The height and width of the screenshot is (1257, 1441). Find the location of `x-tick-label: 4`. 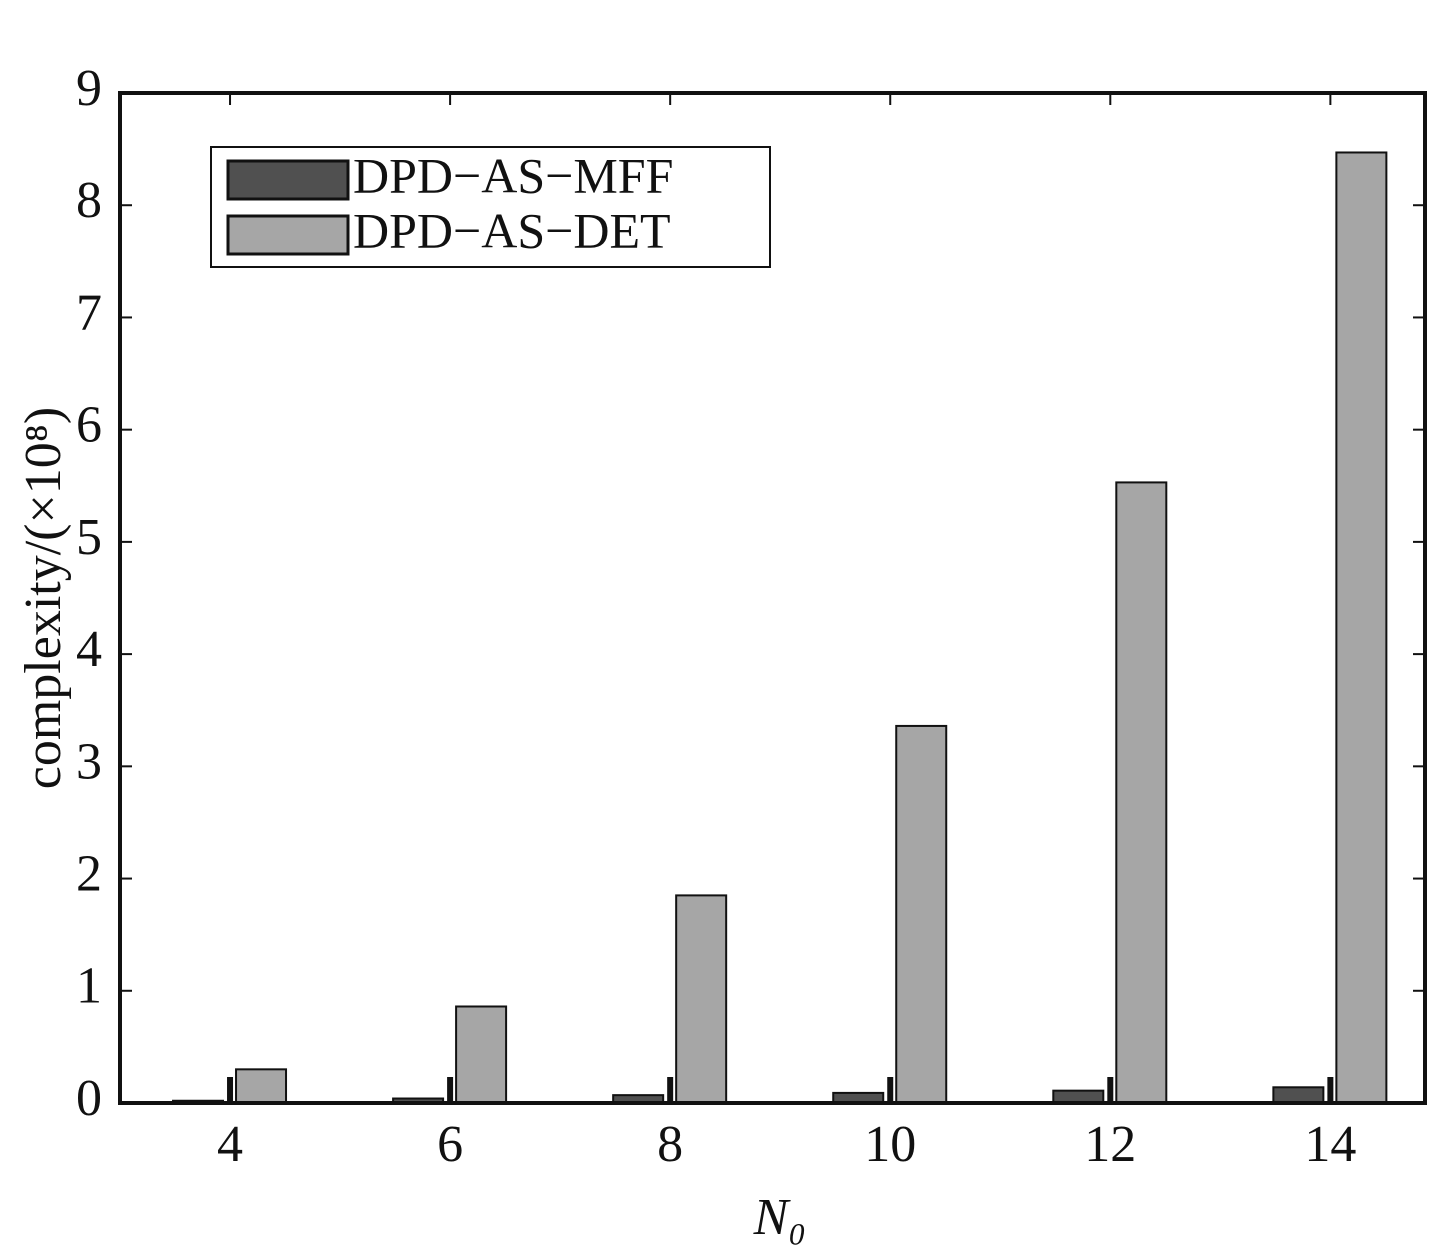

x-tick-label: 4 is located at coordinates (230, 1144).